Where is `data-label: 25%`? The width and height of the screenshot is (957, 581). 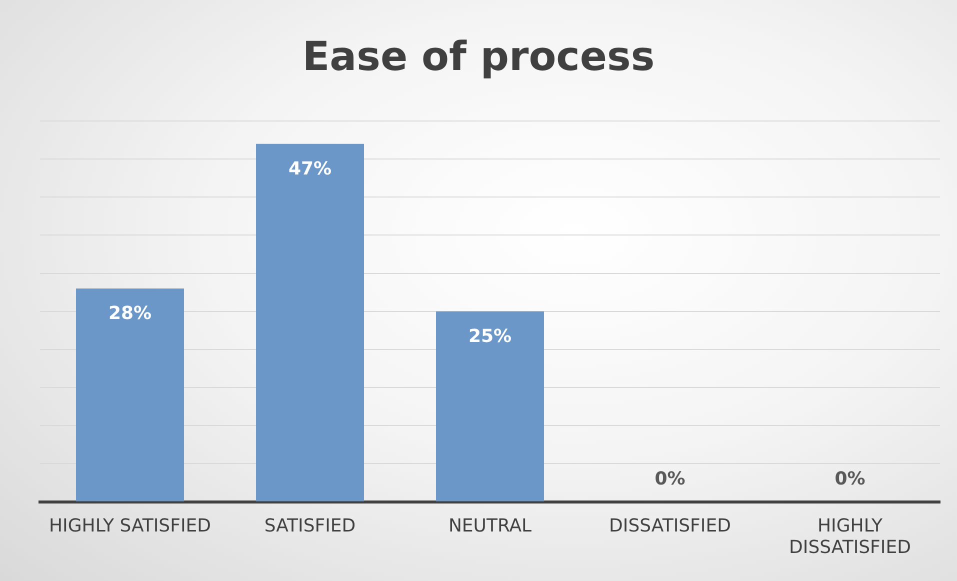 data-label: 25% is located at coordinates (490, 337).